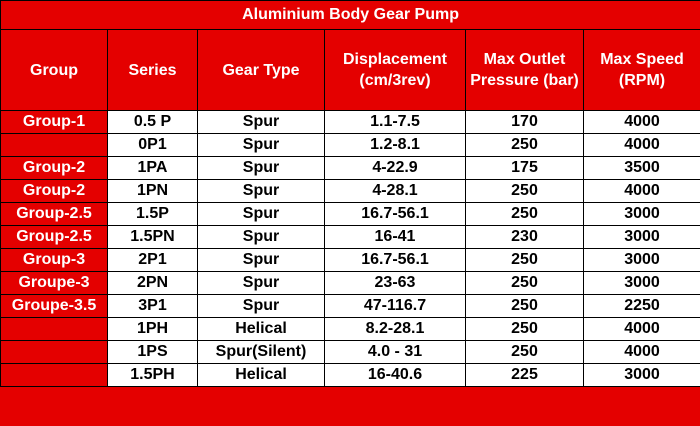 The width and height of the screenshot is (700, 426). I want to click on series-cell: 1PA, so click(152, 168).